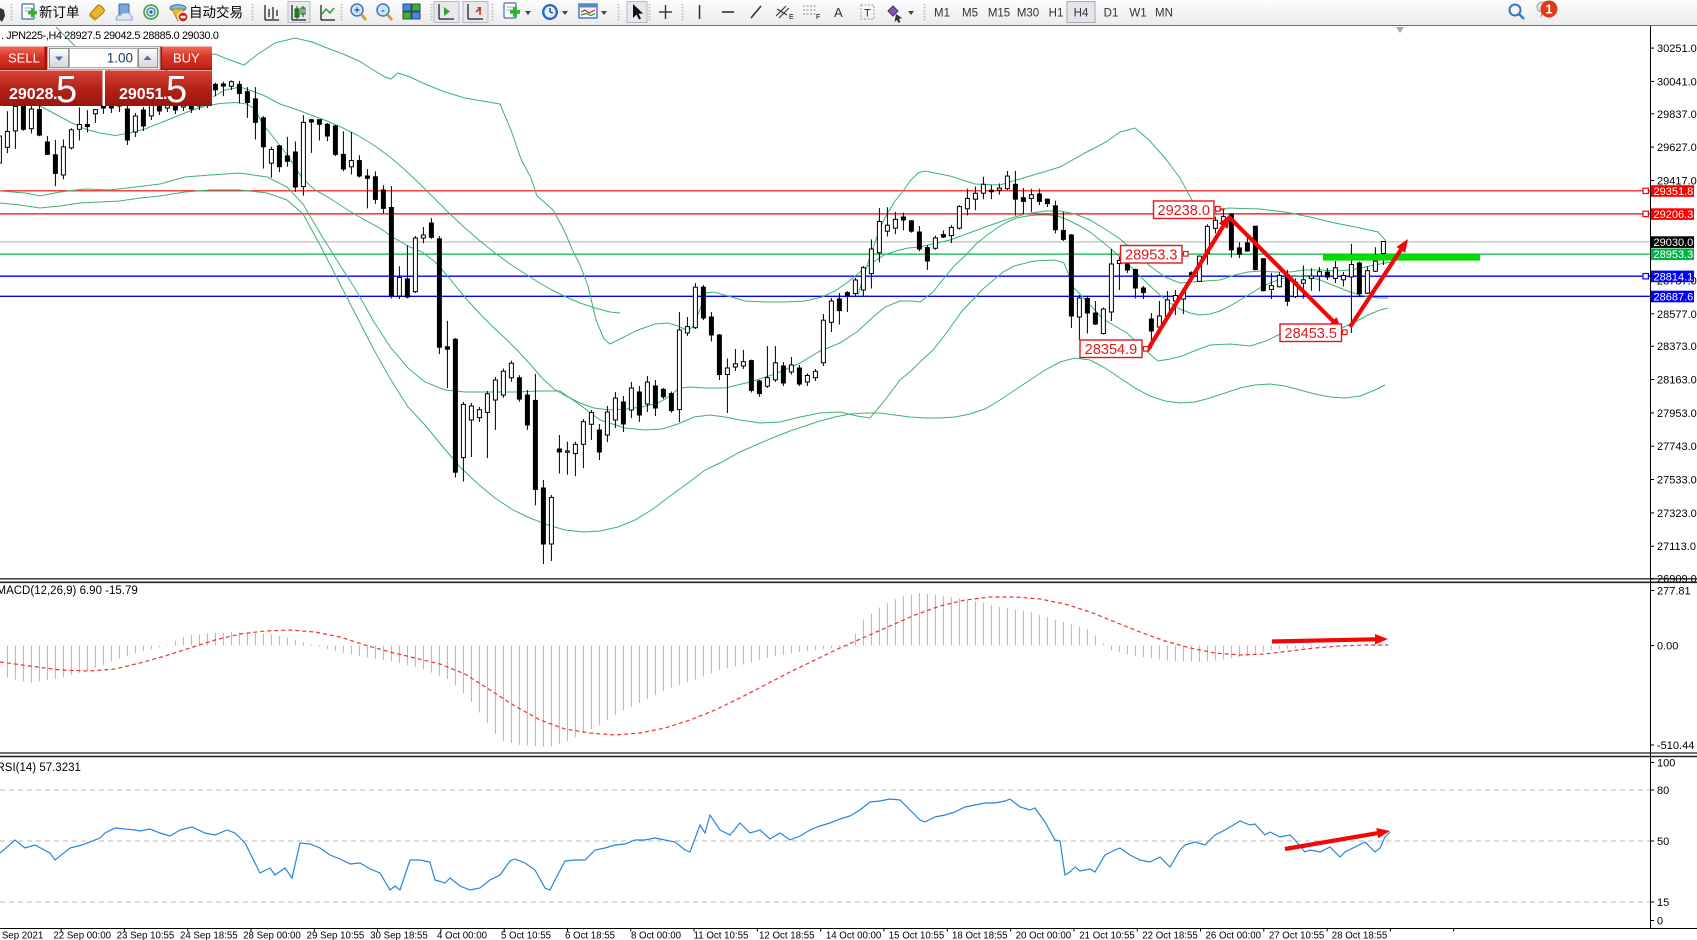 The image size is (1697, 940). Describe the element at coordinates (40, 768) in the screenshot. I see `svg-text: RSI(14) 57.3231` at that location.